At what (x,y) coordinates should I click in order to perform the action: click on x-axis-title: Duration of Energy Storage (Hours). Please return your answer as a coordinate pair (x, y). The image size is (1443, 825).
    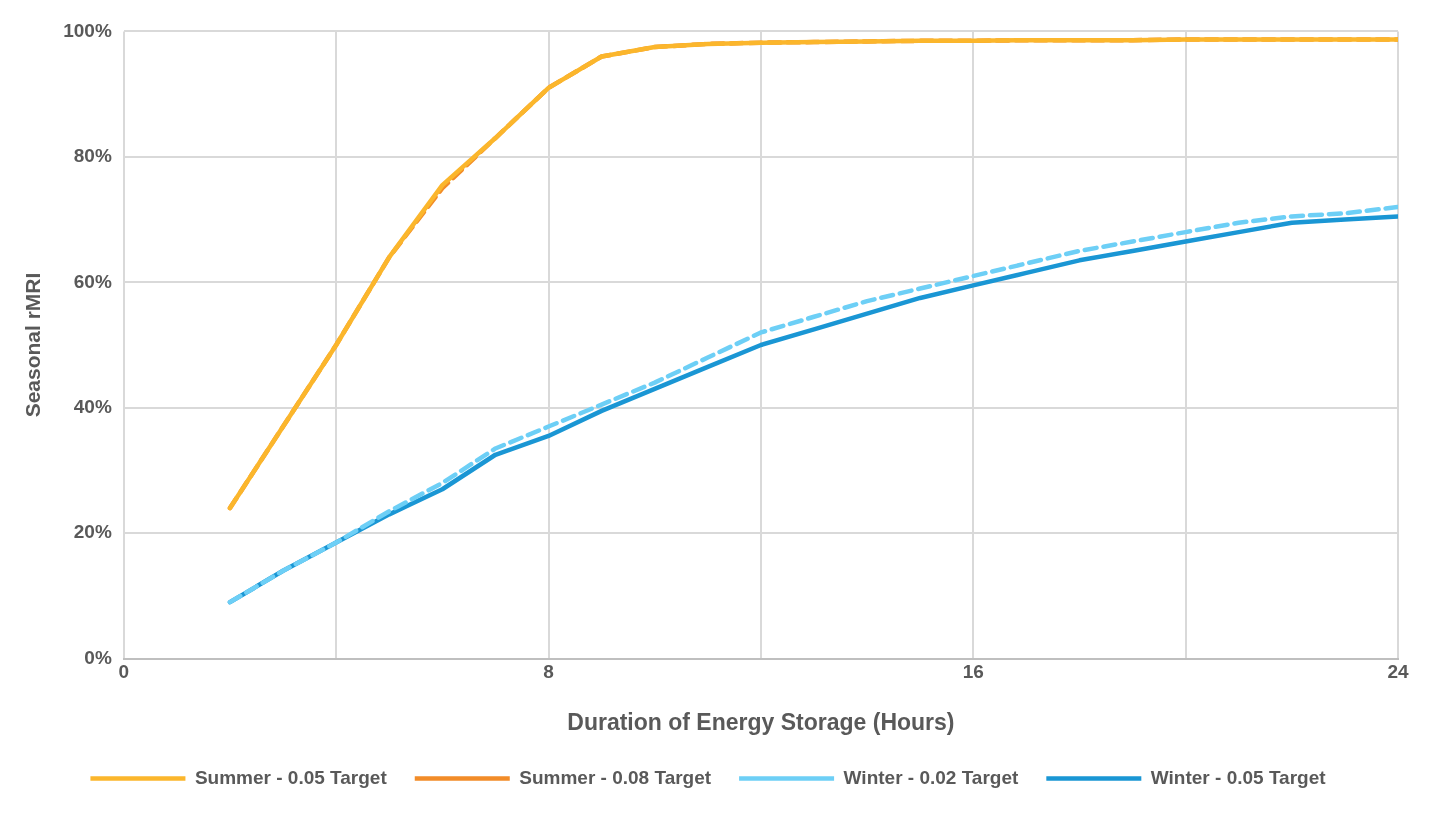
    Looking at the image, I should click on (761, 721).